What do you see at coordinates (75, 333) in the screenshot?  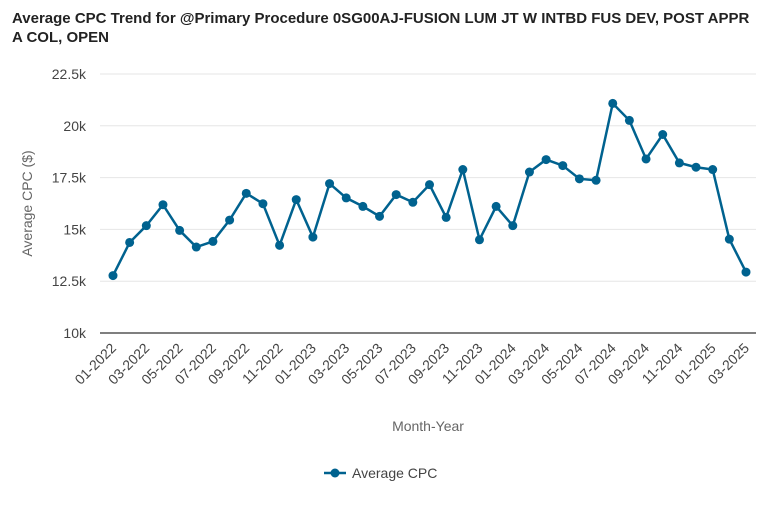 I see `y-tick-label: 10k` at bounding box center [75, 333].